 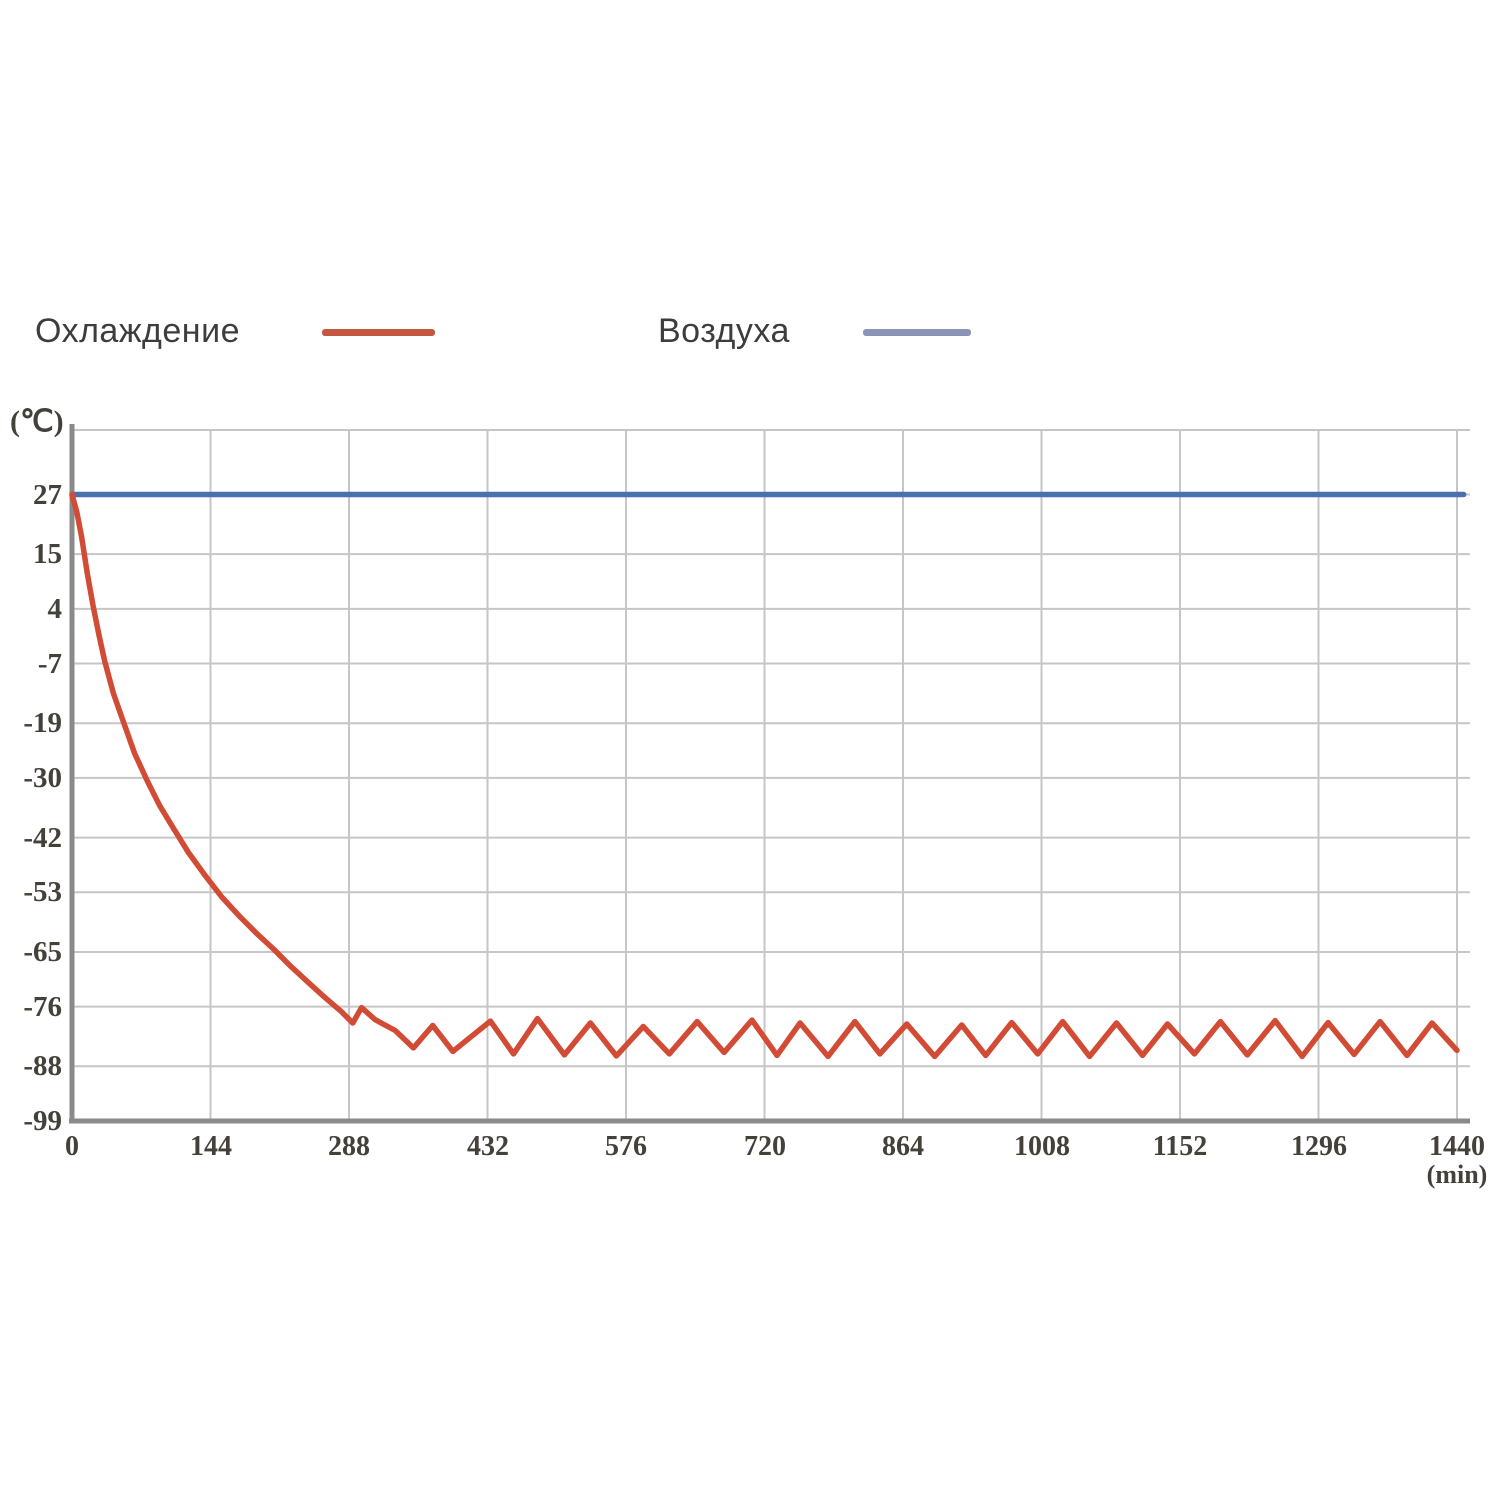 I want to click on y-tick-label: -42, so click(x=42, y=838).